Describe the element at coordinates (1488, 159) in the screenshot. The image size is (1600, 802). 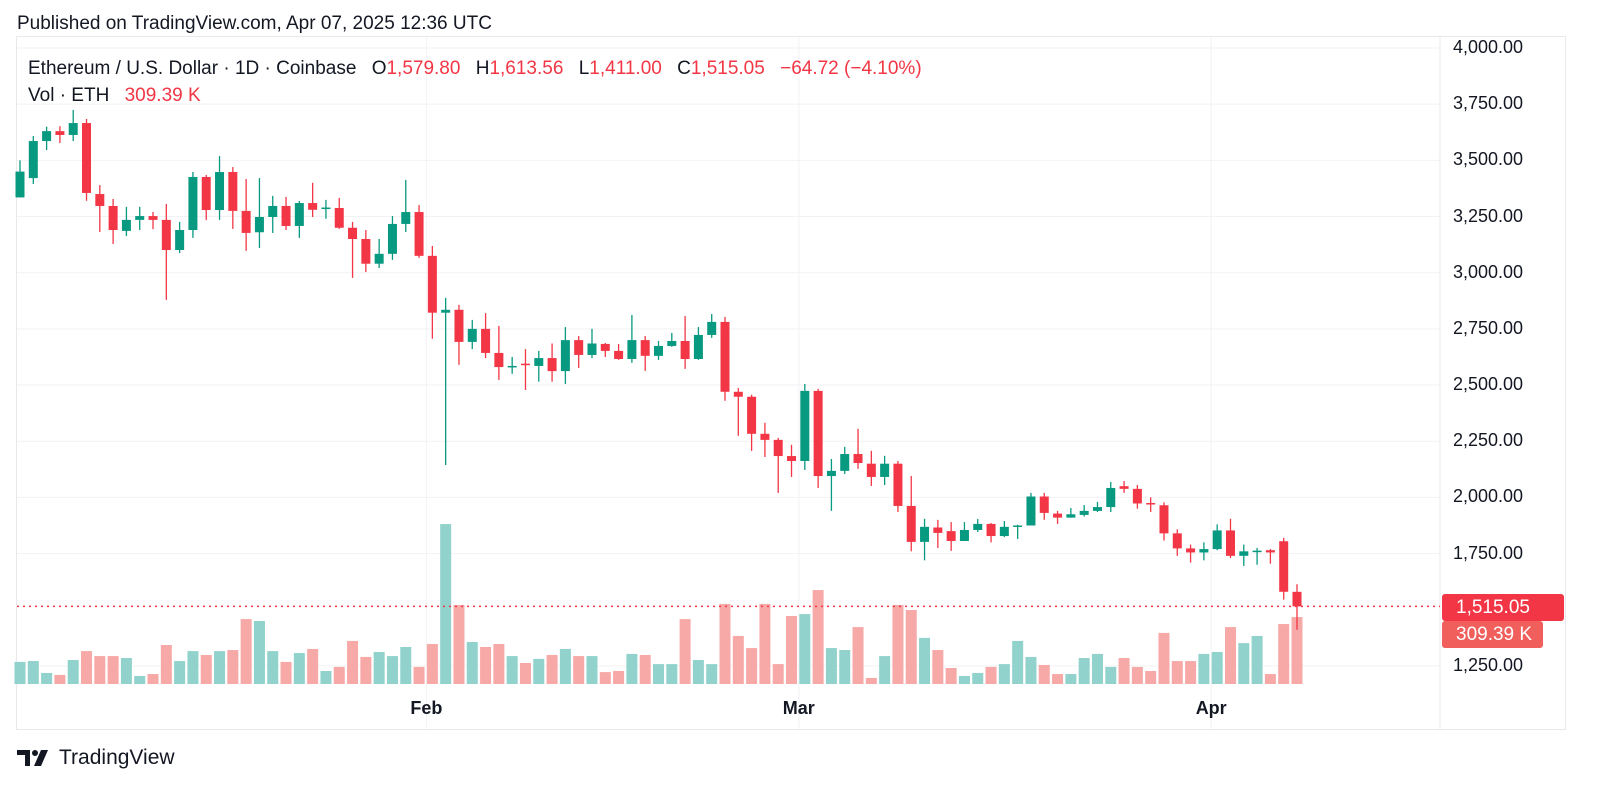
I see `price-tick-label: 3,500.00` at that location.